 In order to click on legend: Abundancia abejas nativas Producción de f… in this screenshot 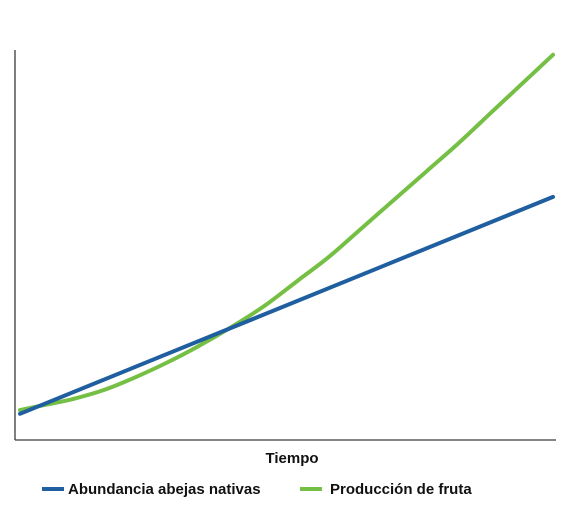, I will do `click(257, 489)`.